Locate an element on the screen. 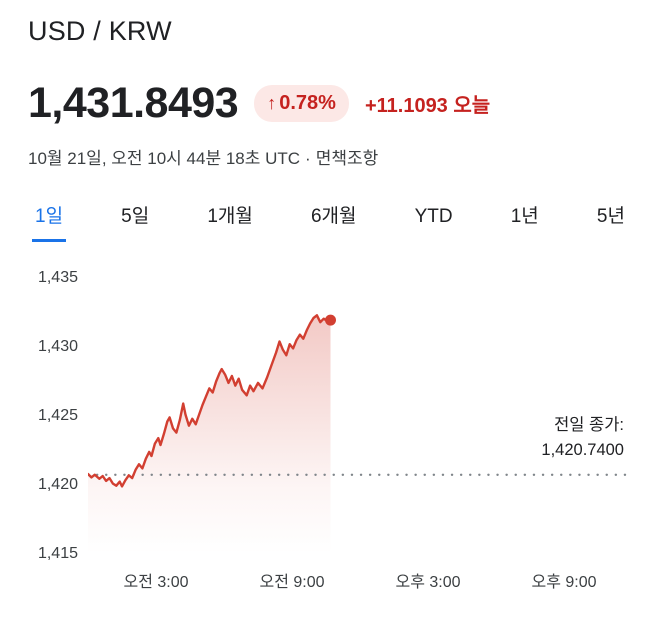  up-arrow-icon: ↑ is located at coordinates (272, 103).